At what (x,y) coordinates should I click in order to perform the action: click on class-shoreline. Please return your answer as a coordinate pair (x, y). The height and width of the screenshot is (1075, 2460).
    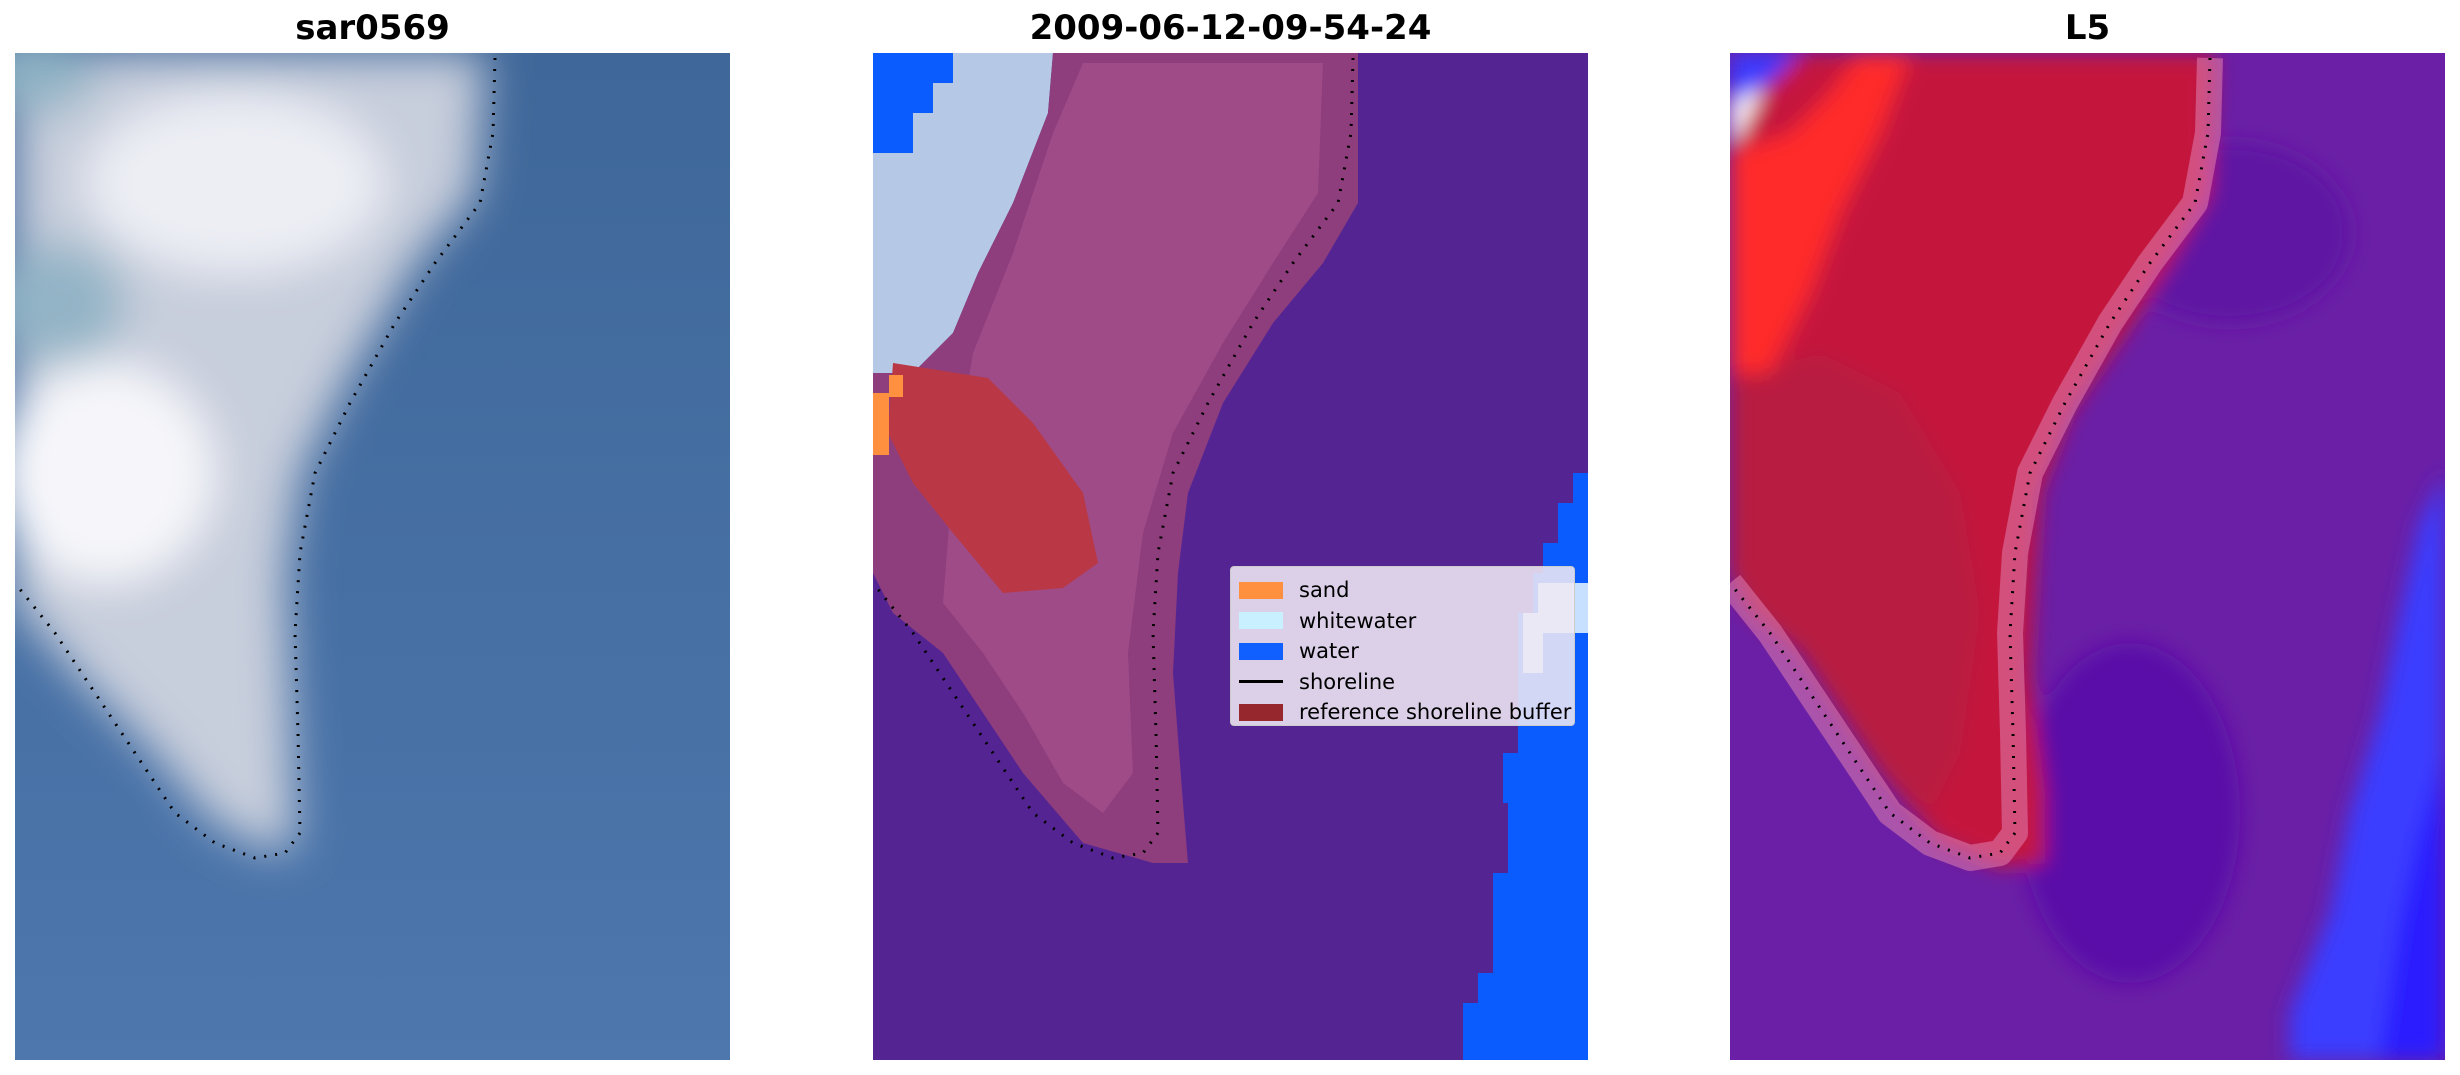
    Looking at the image, I should click on (1114, 458).